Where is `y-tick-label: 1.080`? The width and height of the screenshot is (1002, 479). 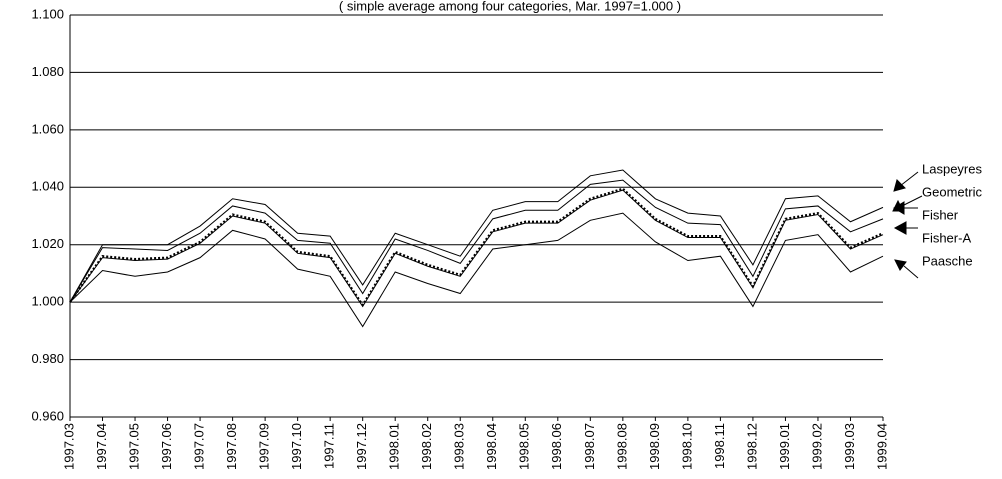
y-tick-label: 1.080 is located at coordinates (47, 71).